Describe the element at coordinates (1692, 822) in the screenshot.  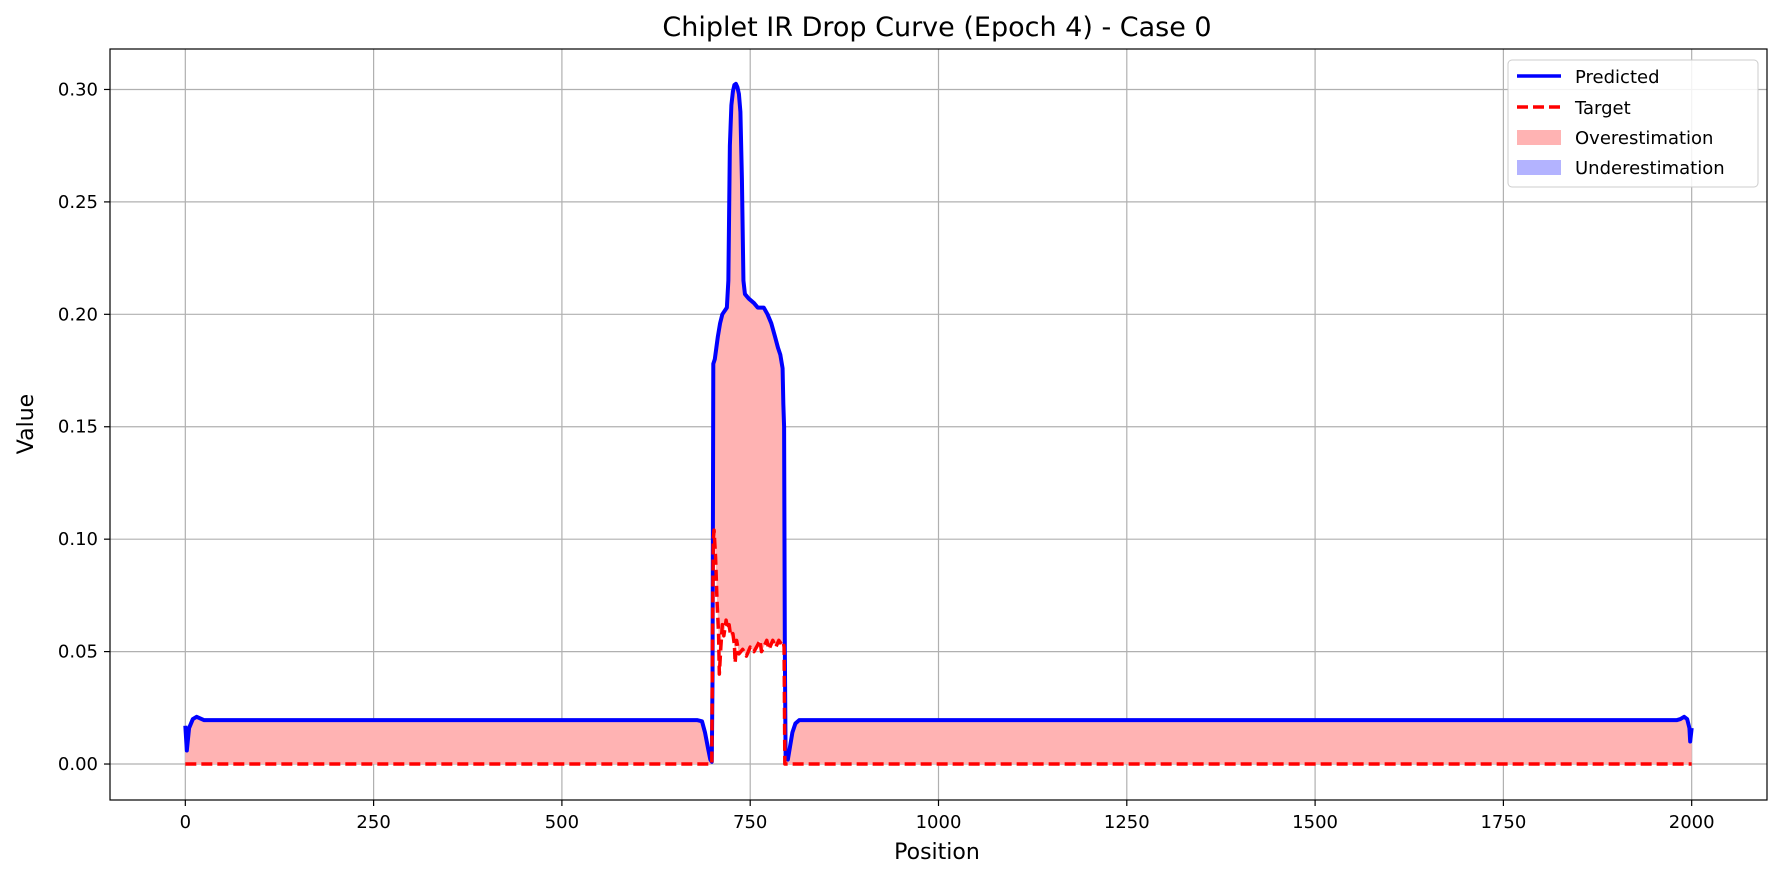
I see `x-tick-label: 2000` at that location.